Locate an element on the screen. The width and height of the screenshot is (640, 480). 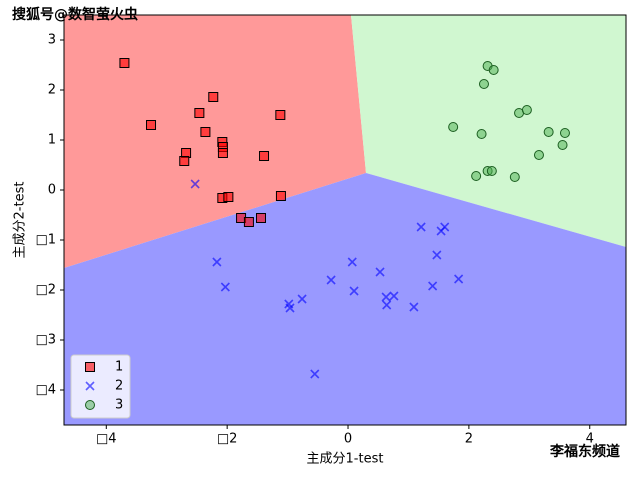
x-tick-label: □2 is located at coordinates (227, 439).